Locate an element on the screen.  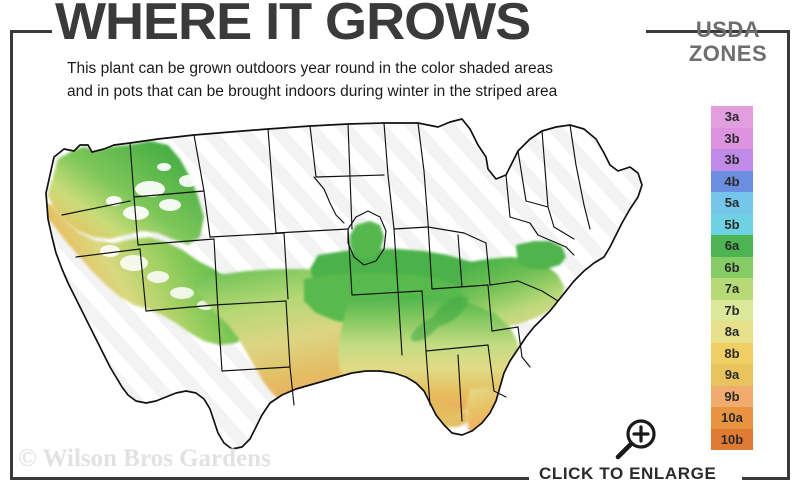
legend-title: USDA ZONES is located at coordinates (728, 42).